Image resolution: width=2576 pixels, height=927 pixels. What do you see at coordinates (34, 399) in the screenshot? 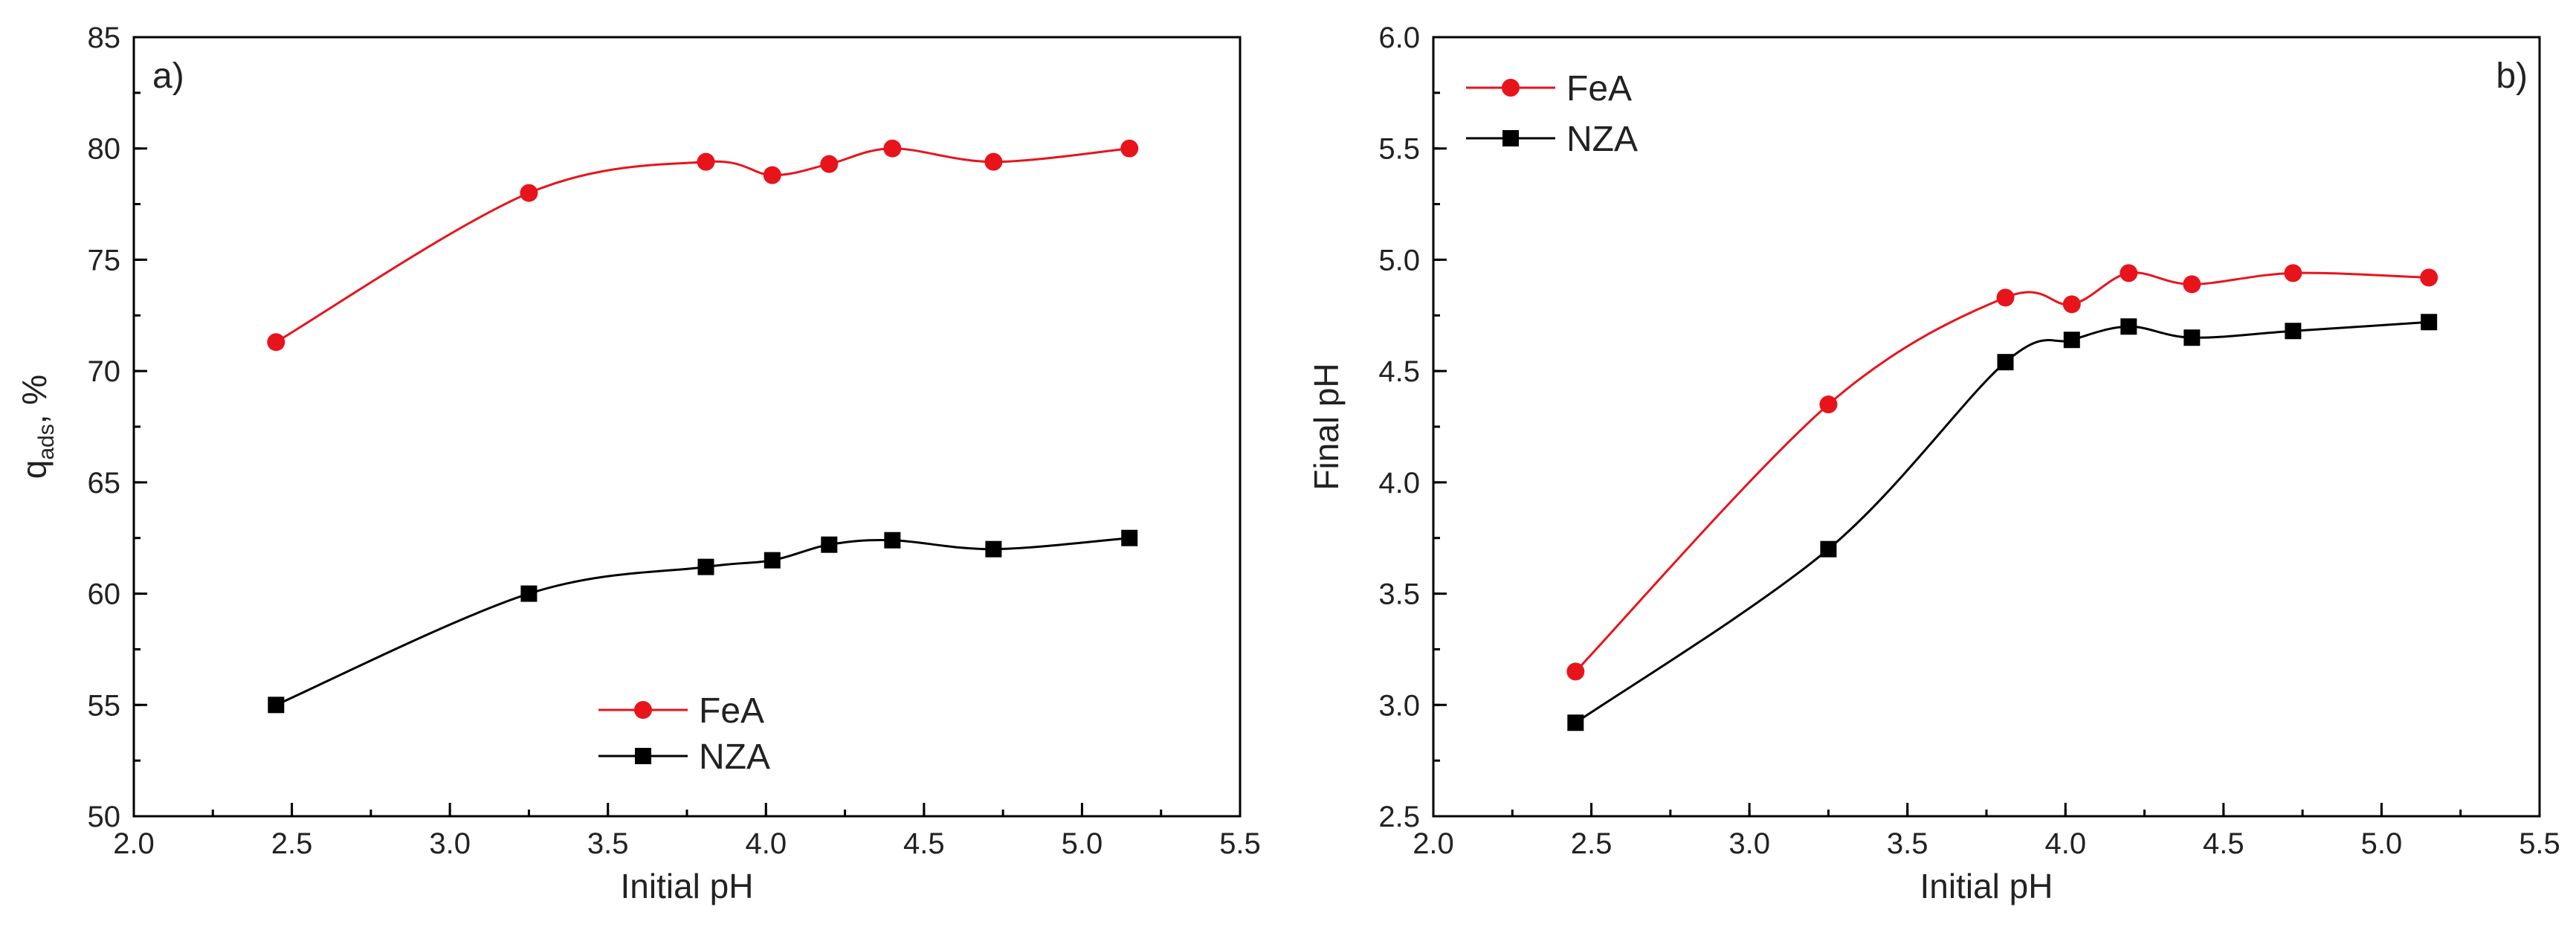
I see `y-axis-title-suffix: , %` at bounding box center [34, 399].